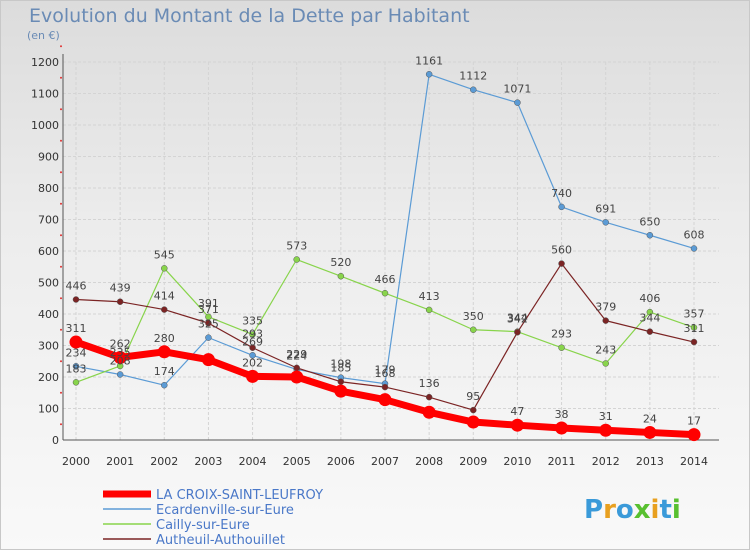  What do you see at coordinates (55, 440) in the screenshot?
I see `y-tick-label: 0` at bounding box center [55, 440].